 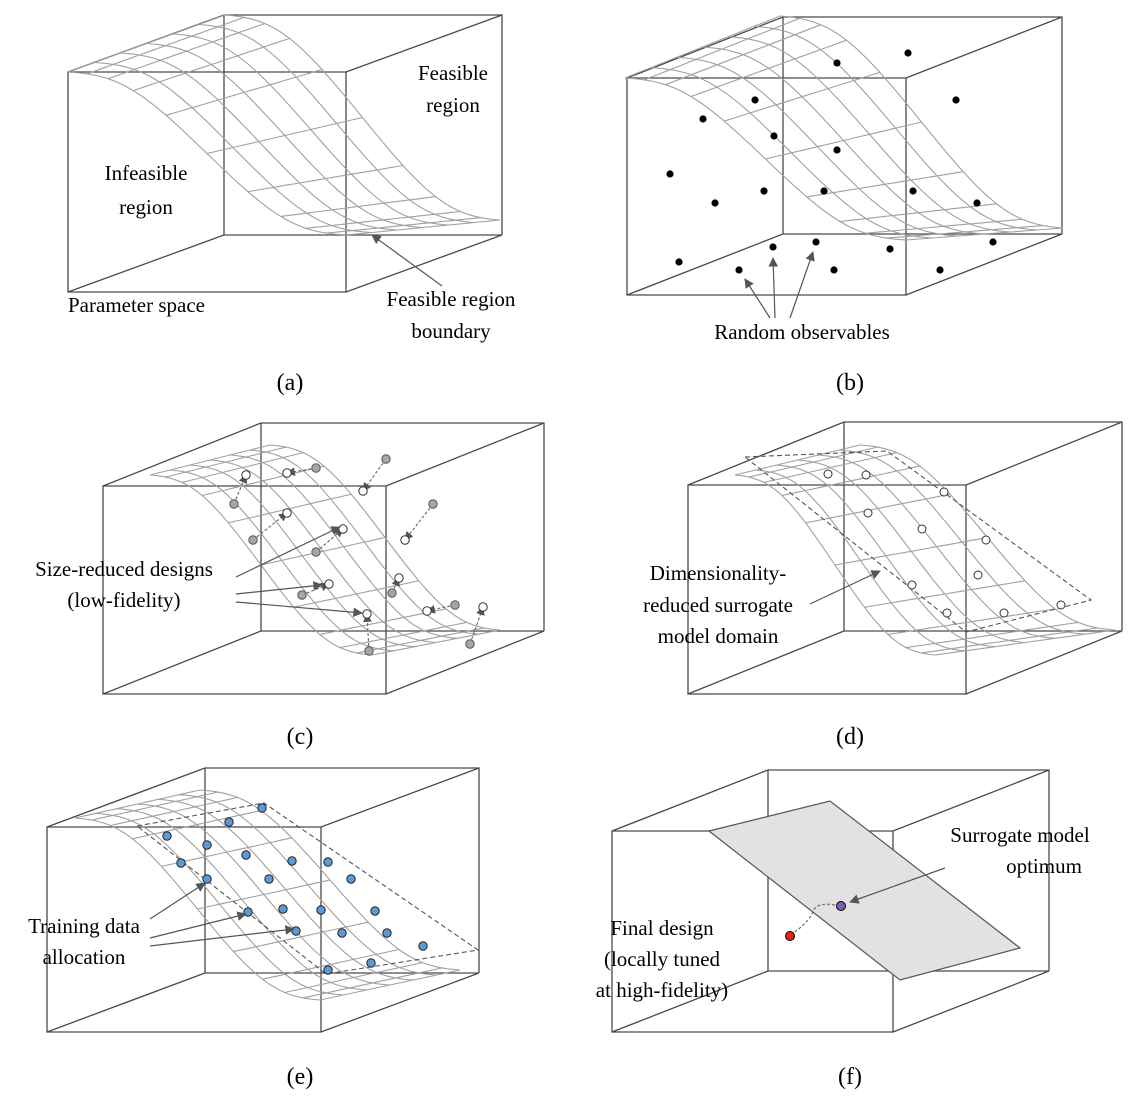 I want to click on boundary-label-line1: Feasible region, so click(x=451, y=299).